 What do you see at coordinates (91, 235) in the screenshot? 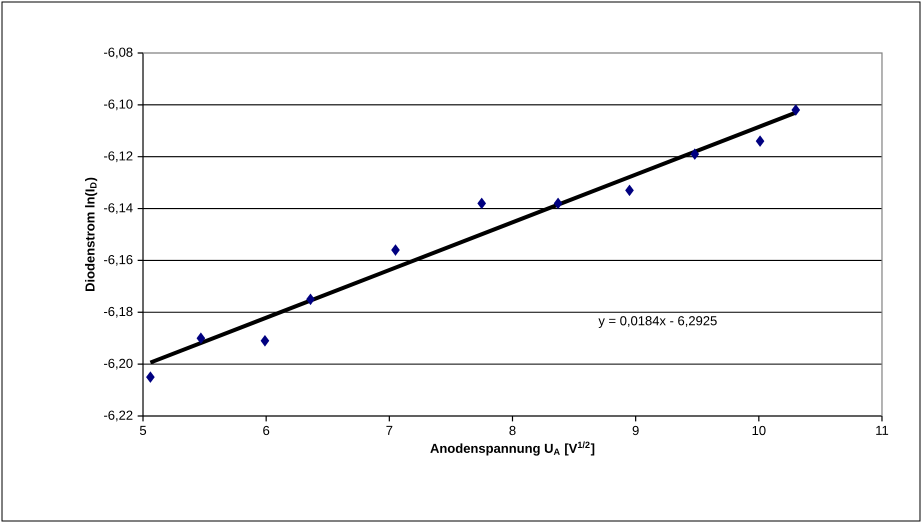
I see `y-axis-title: Diodenstrom ln(I$_{D}$)` at bounding box center [91, 235].